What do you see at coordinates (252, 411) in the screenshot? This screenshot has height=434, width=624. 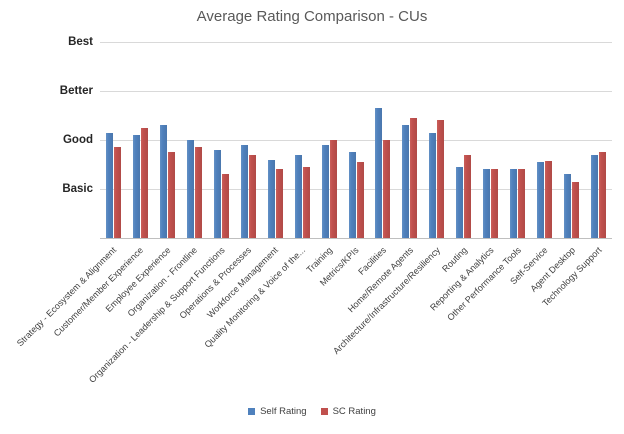 I see `legend-swatch-self-rating-icon` at bounding box center [252, 411].